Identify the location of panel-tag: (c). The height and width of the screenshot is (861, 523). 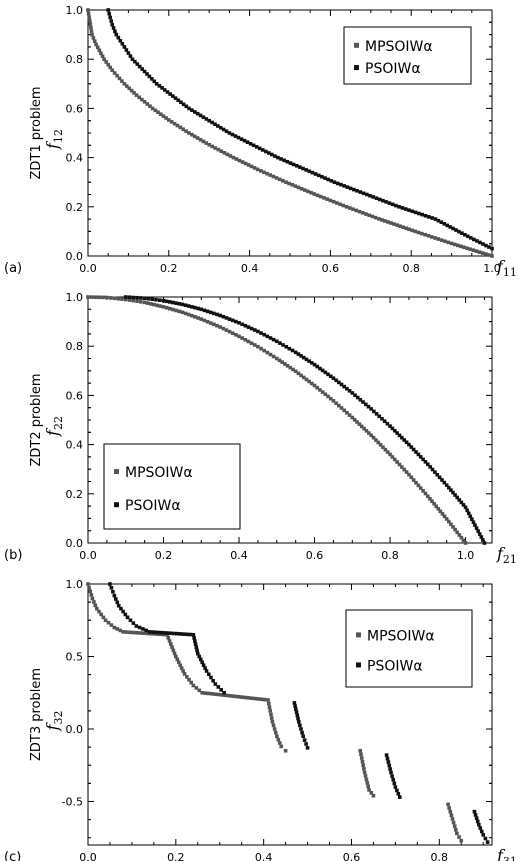
(12, 855).